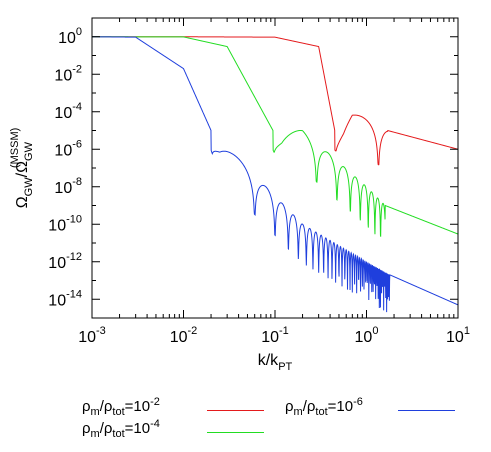 The width and height of the screenshot is (491, 452). I want to click on x-tick-label: 10⁰, so click(367, 335).